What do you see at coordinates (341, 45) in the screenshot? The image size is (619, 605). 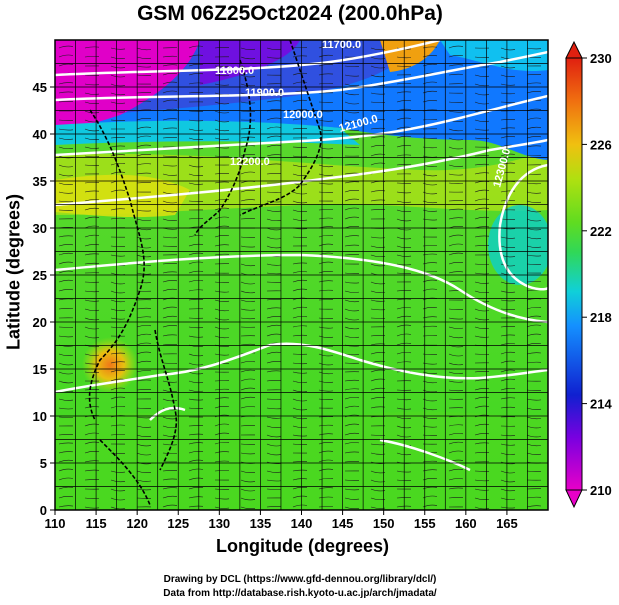 I see `contour-label-1: 11700.0` at bounding box center [341, 45].